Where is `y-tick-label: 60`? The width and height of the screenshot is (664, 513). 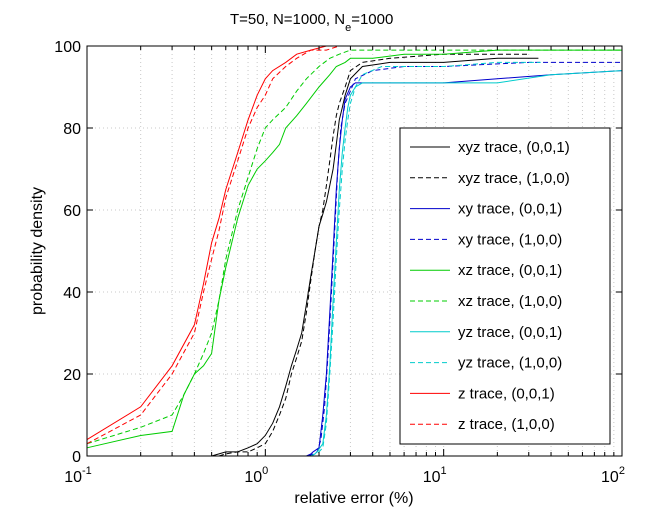
y-tick-label: 60 is located at coordinates (72, 211).